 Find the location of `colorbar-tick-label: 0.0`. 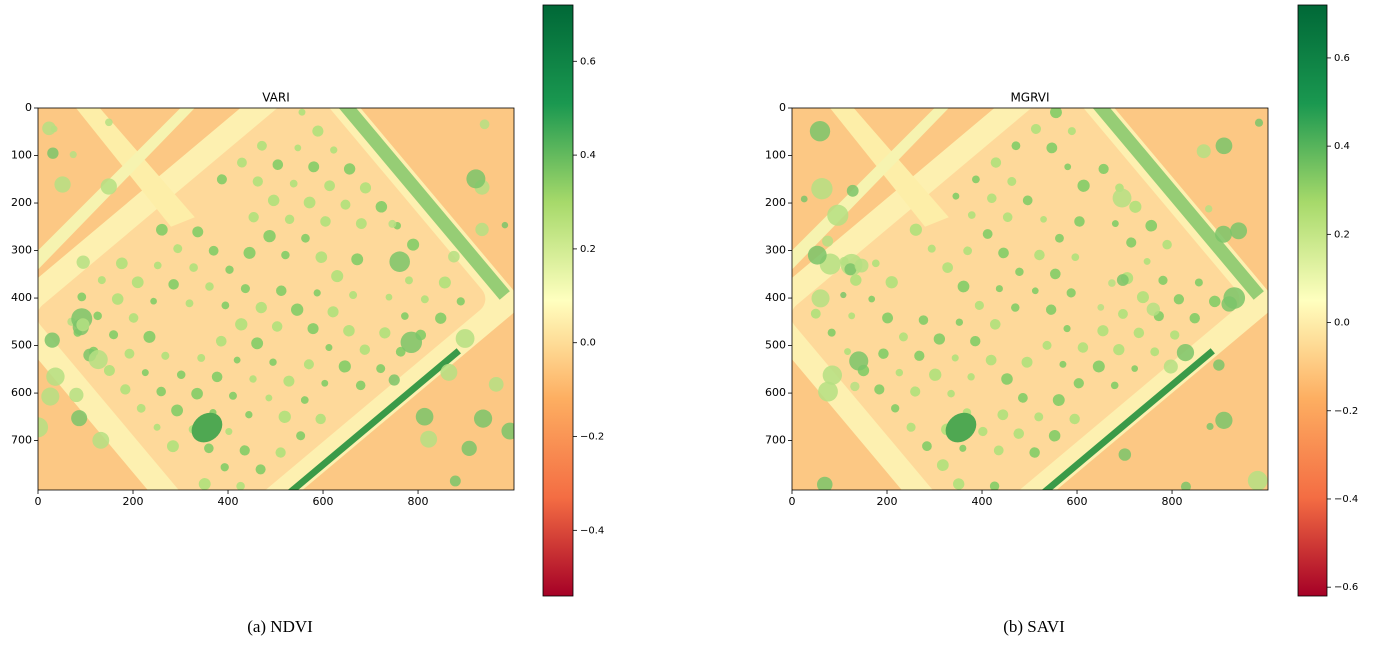

colorbar-tick-label: 0.0 is located at coordinates (1342, 323).